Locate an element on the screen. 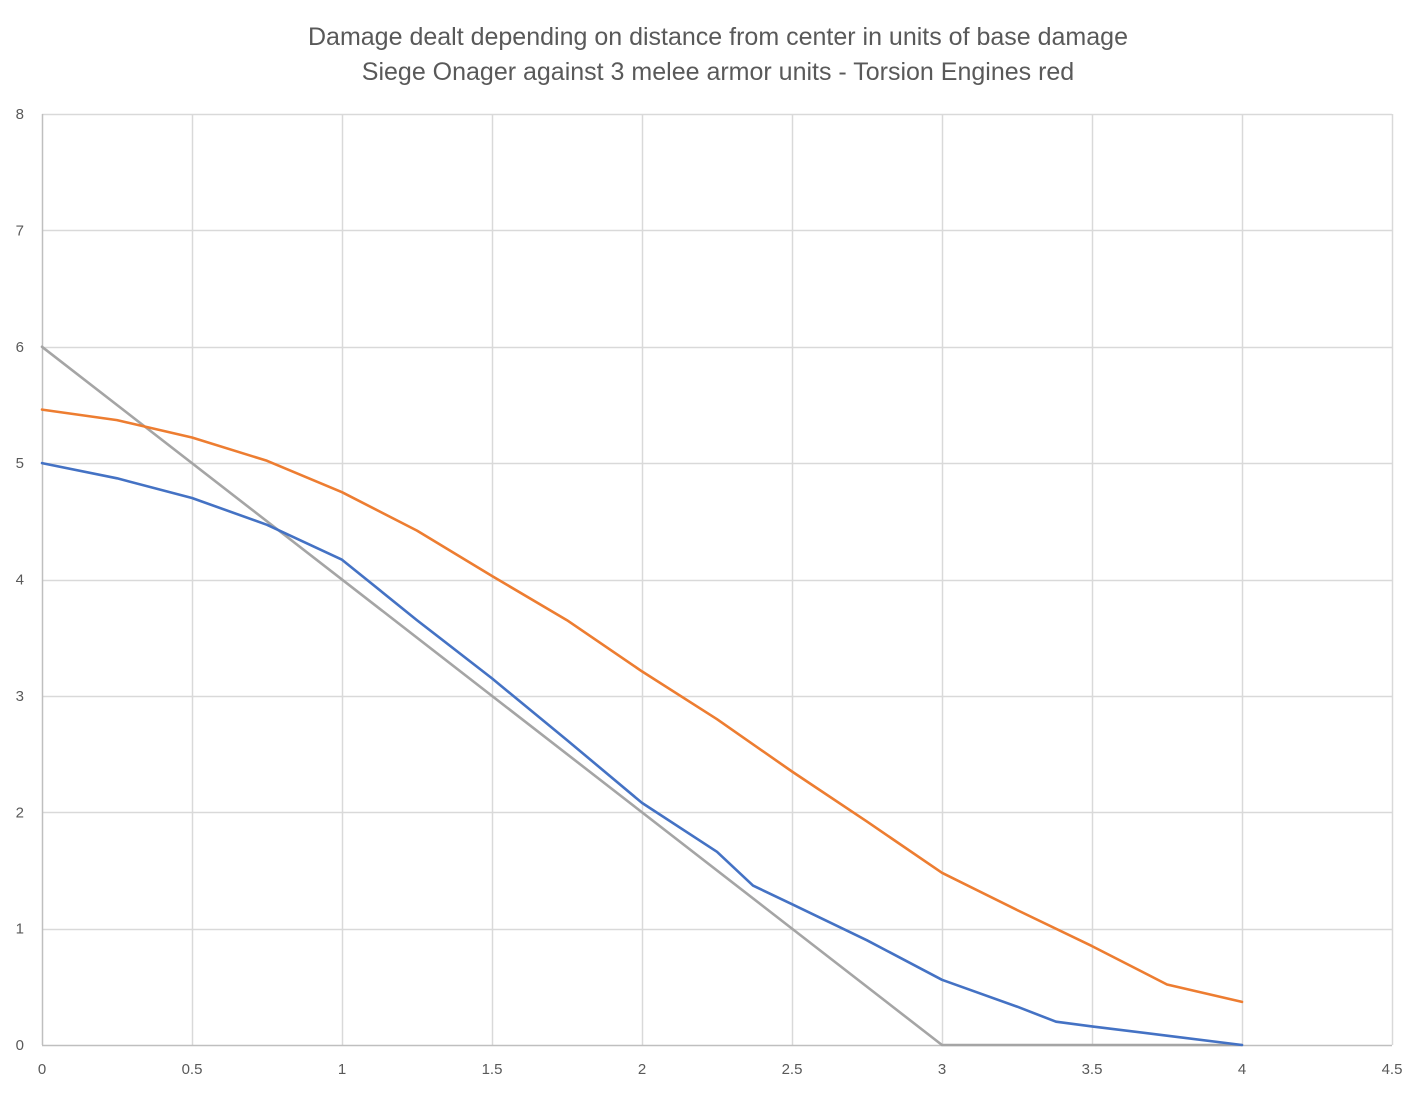 The width and height of the screenshot is (1427, 1095). y-tick-label: 1 is located at coordinates (20, 929).